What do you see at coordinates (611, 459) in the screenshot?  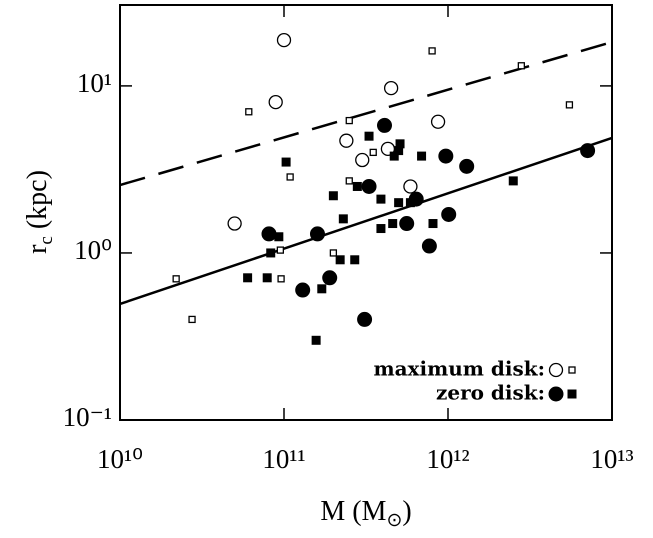 I see `x-tick-label: 10¹³` at bounding box center [611, 459].